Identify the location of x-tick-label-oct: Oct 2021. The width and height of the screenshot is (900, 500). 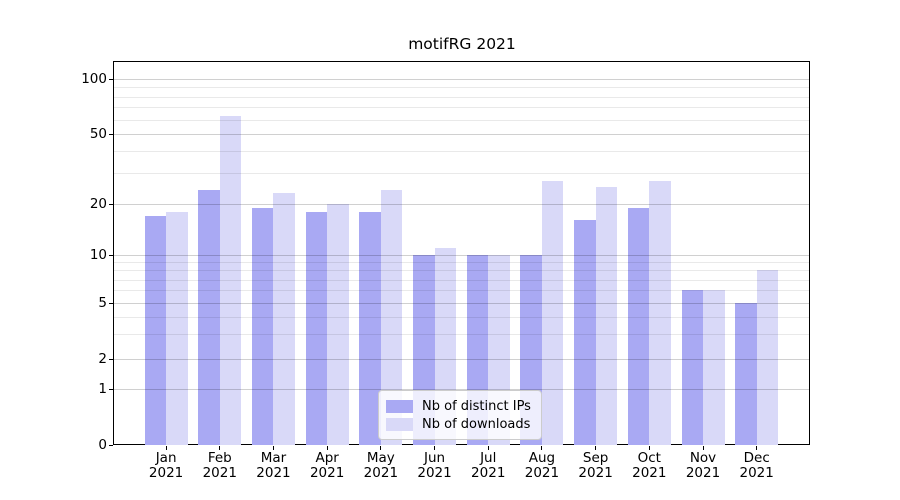
(649, 466).